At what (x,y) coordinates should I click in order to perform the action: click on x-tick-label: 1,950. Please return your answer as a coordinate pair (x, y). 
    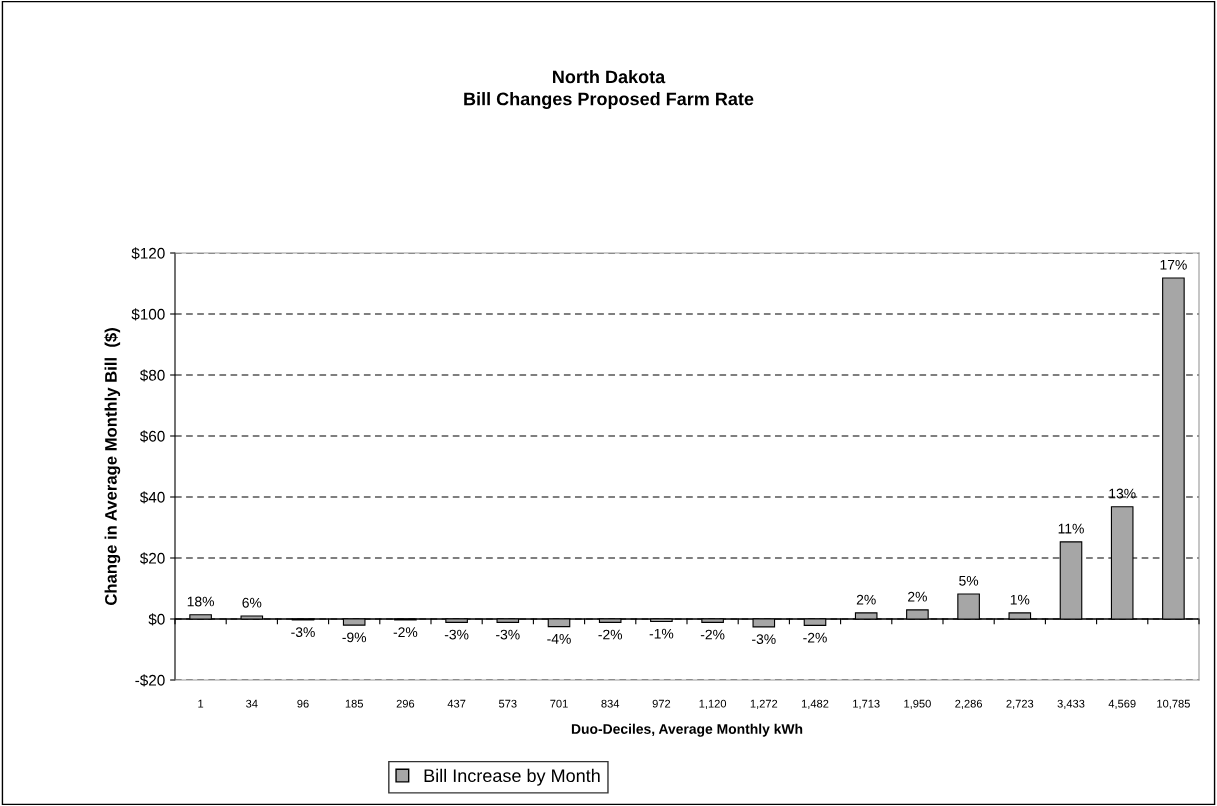
    Looking at the image, I should click on (917, 704).